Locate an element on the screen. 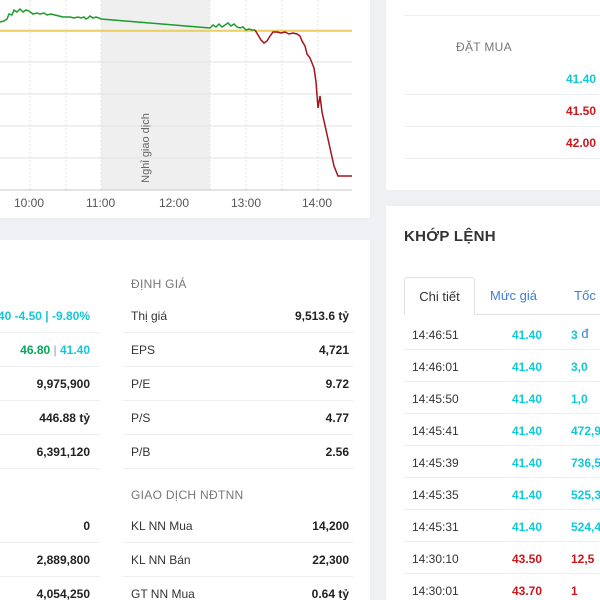 The height and width of the screenshot is (600, 600). foreign-trading-row: GT NN Mua 0.64 tỷ is located at coordinates (238, 588).